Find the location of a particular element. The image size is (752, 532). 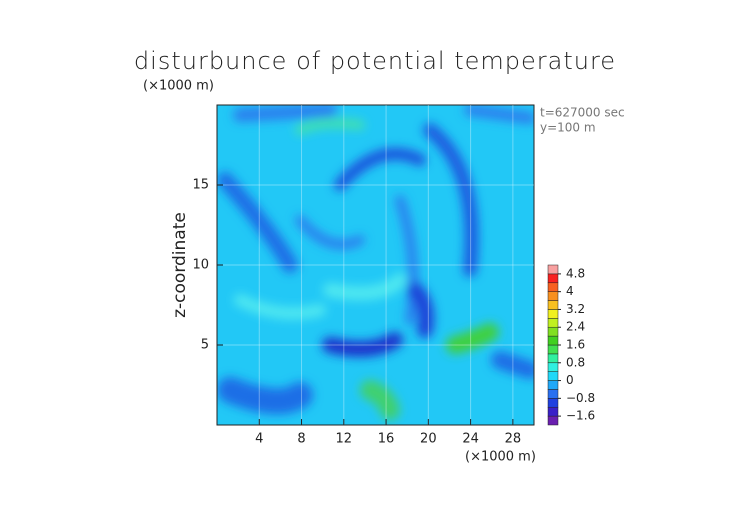

y-unit-label: (×1000 m) is located at coordinates (178, 86).